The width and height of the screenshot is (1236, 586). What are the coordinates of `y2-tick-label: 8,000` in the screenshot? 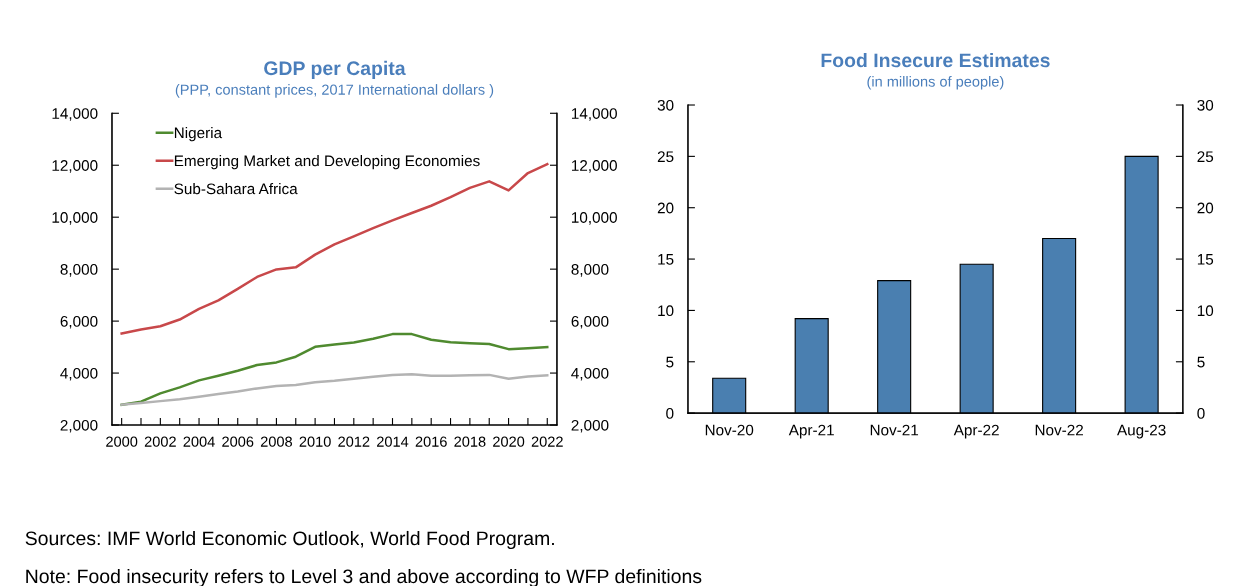 It's located at (590, 270).